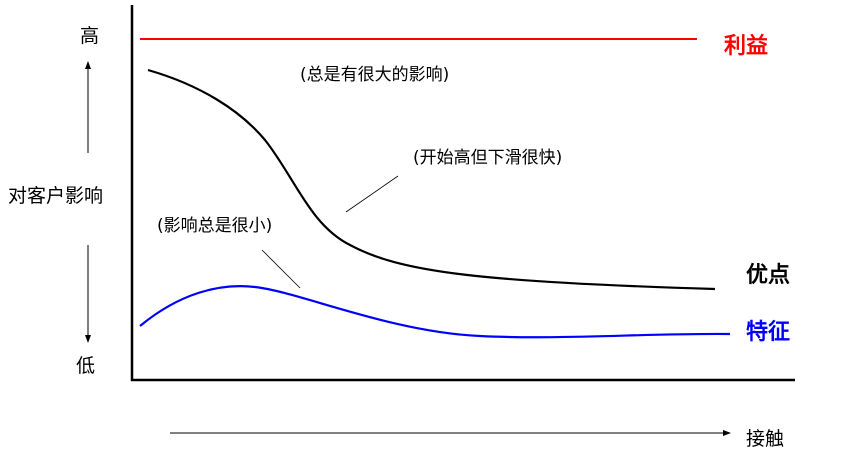 This screenshot has height=457, width=851. Describe the element at coordinates (281, 269) in the screenshot. I see `features-leader-line` at that location.